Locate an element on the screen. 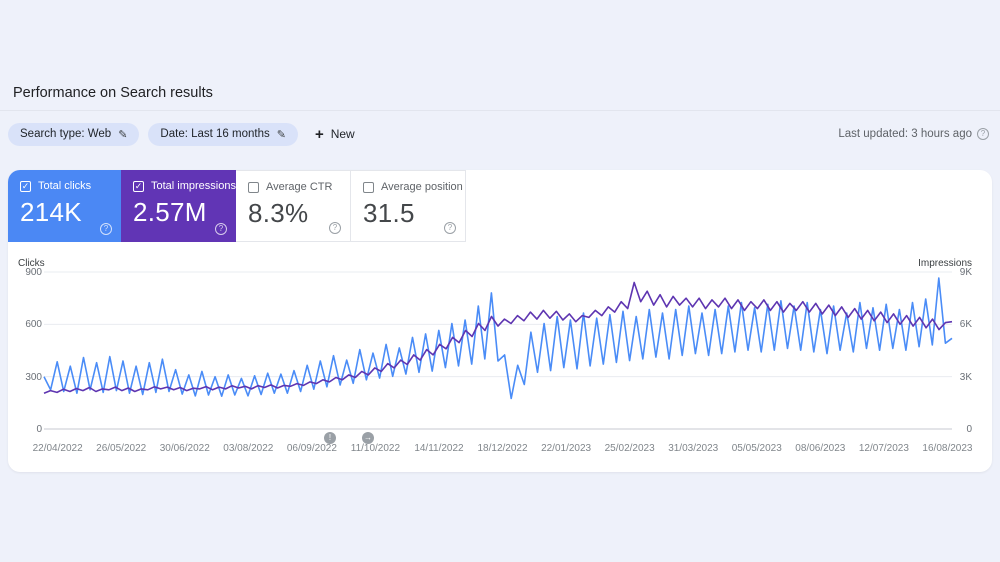 This screenshot has width=1000, height=562. annotation-arrow-icon: → is located at coordinates (368, 438).